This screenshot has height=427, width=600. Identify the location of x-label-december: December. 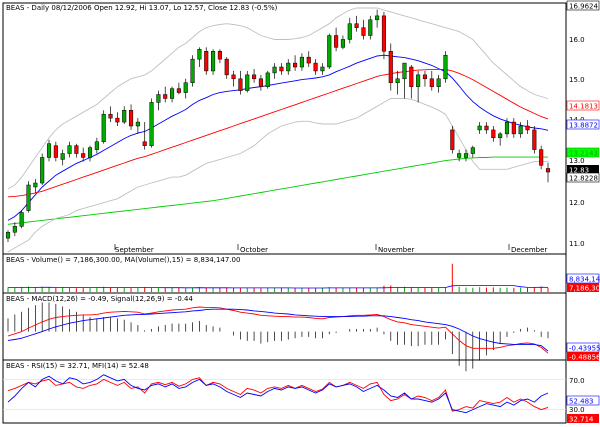
(529, 250).